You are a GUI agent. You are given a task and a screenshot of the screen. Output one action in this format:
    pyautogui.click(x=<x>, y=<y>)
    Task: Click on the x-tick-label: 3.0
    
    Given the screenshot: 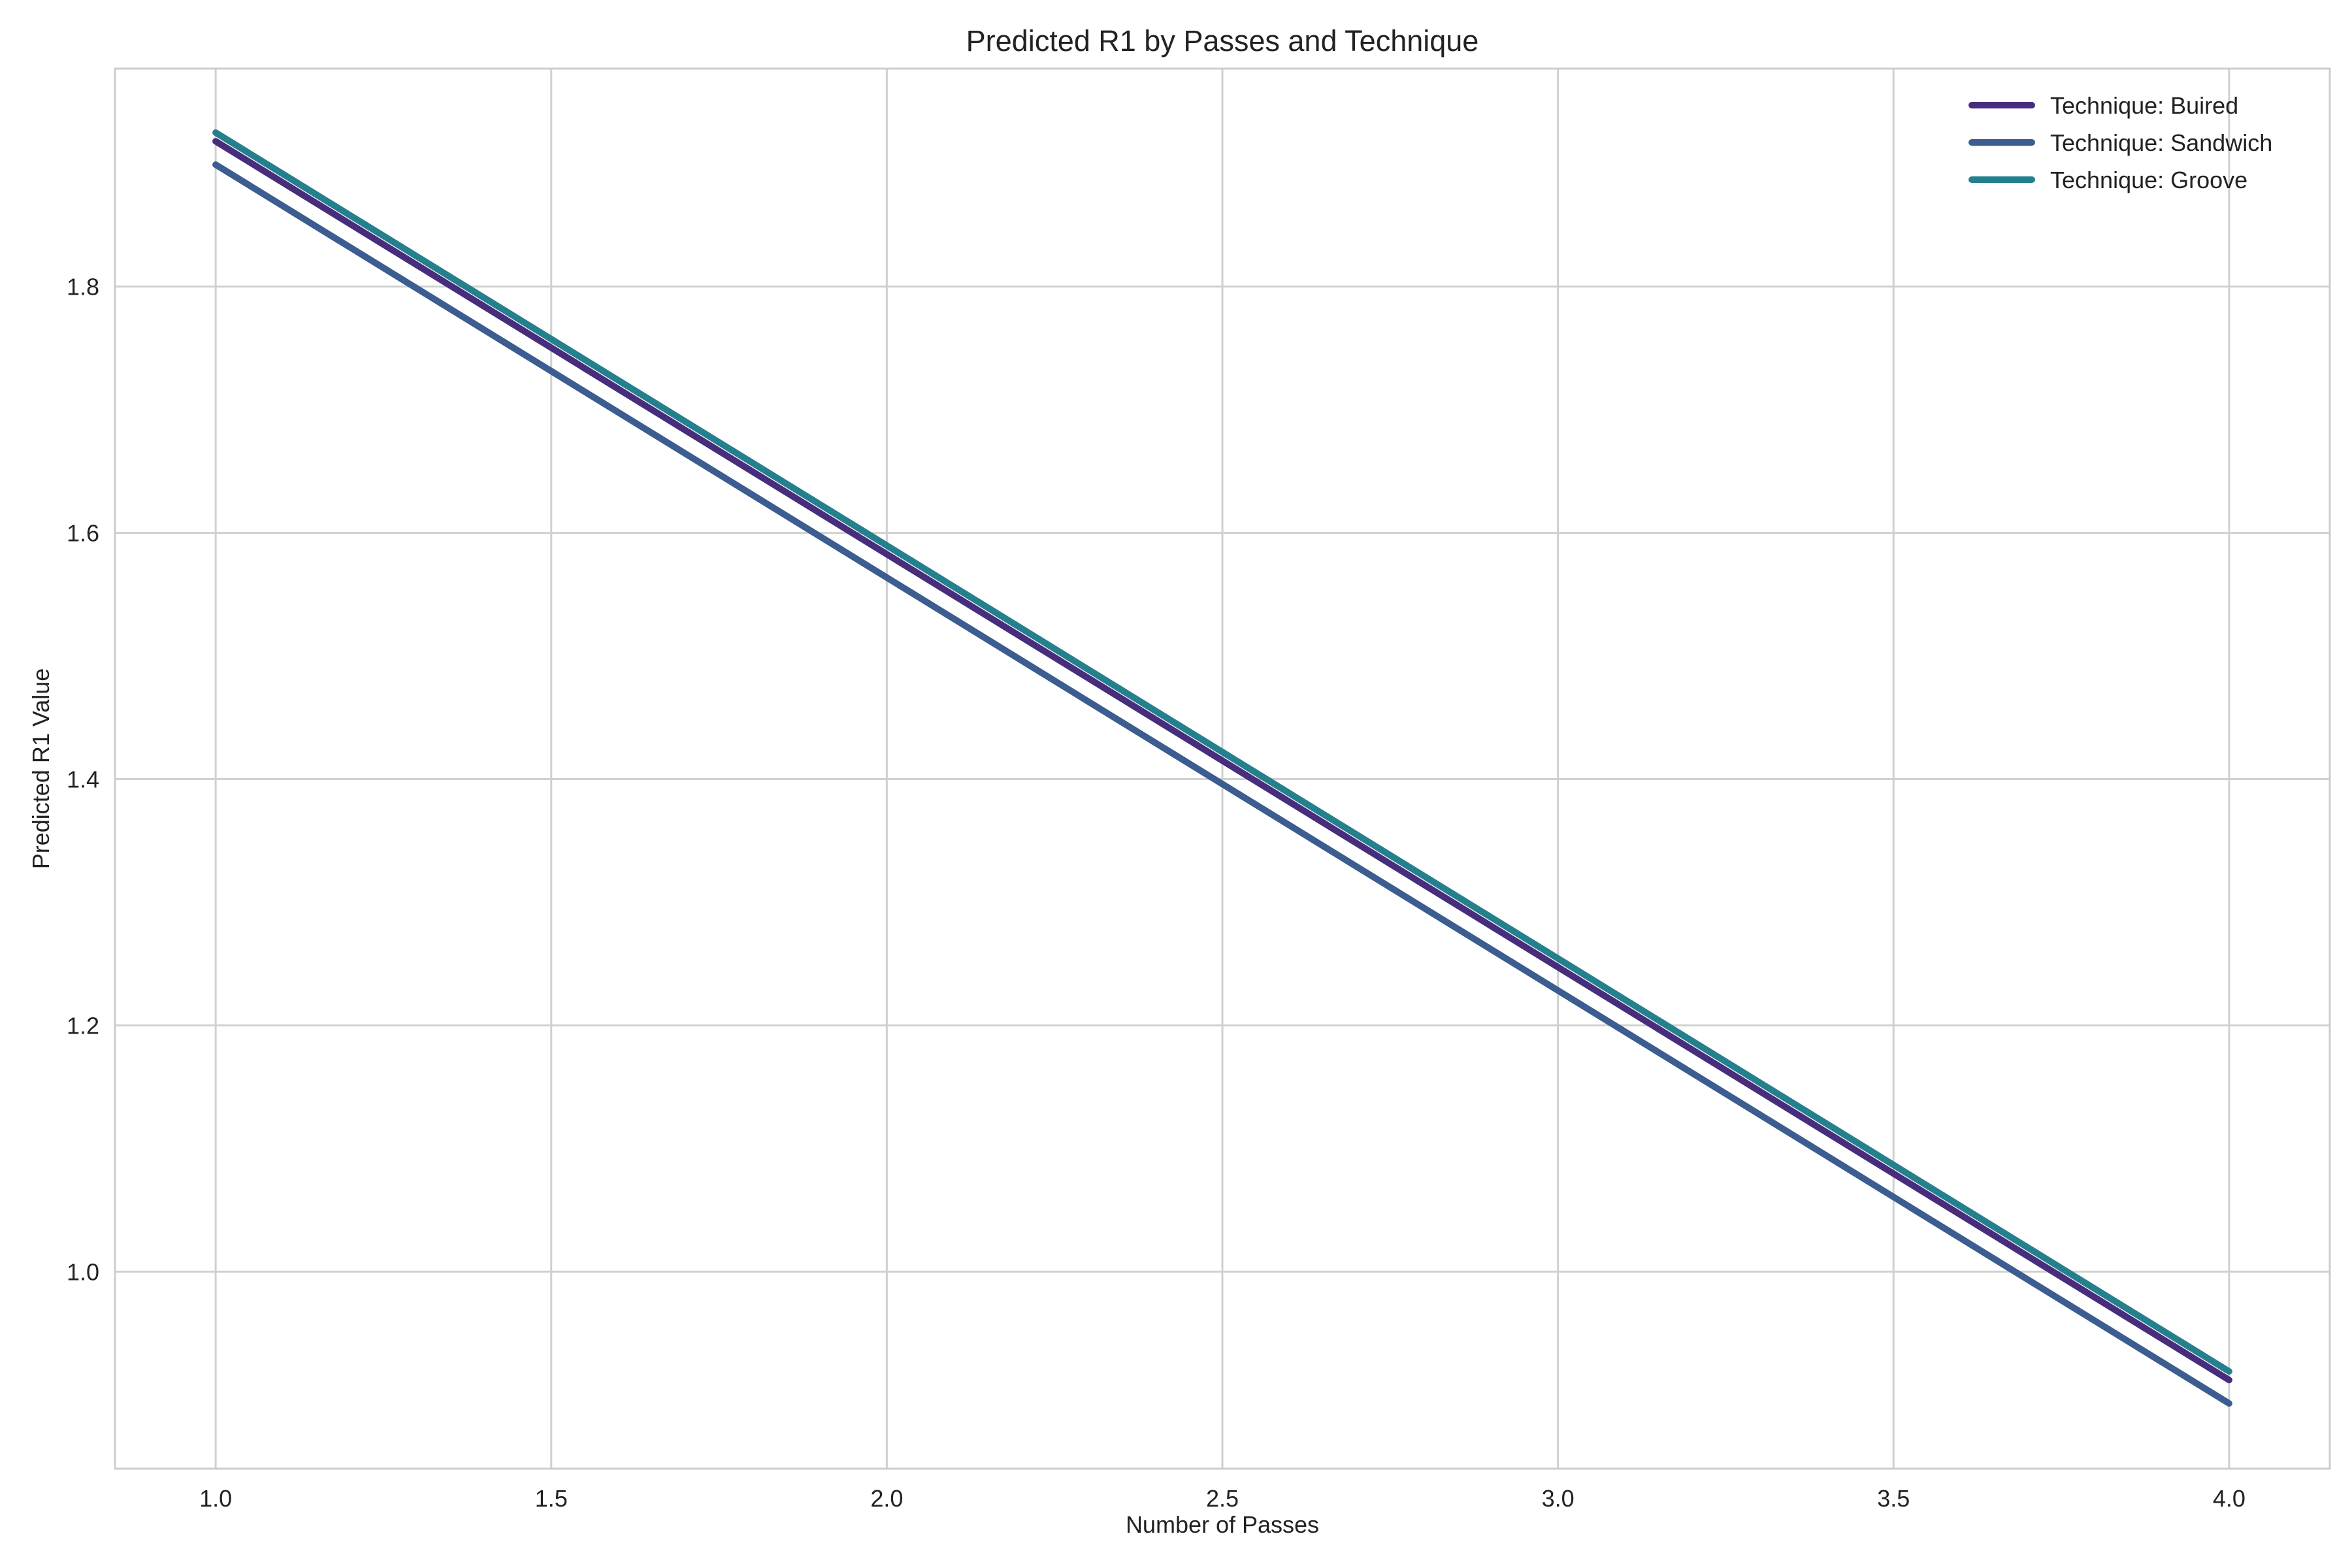 What is the action you would take?
    pyautogui.click(x=1558, y=1498)
    